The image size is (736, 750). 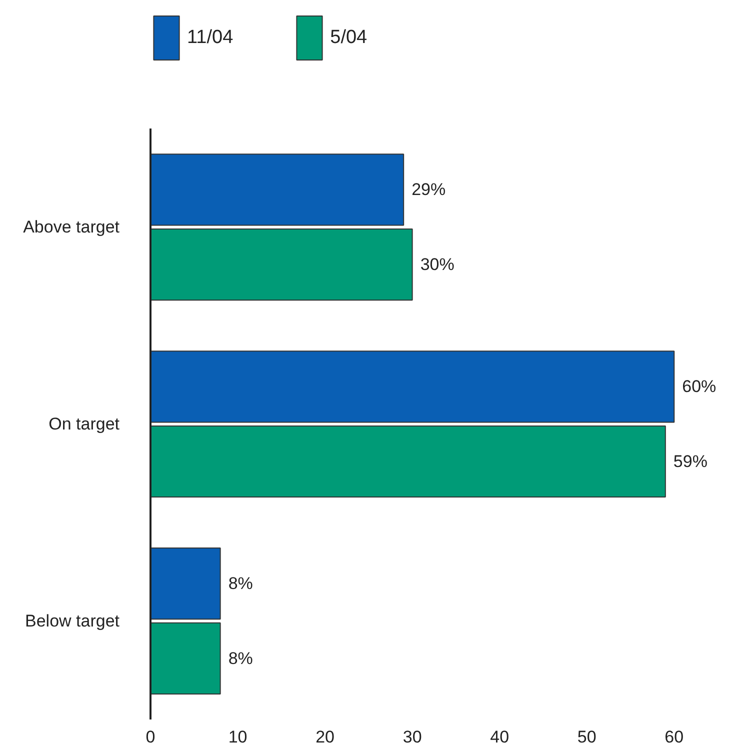 I want to click on x-tick-label: 40, so click(x=500, y=737).